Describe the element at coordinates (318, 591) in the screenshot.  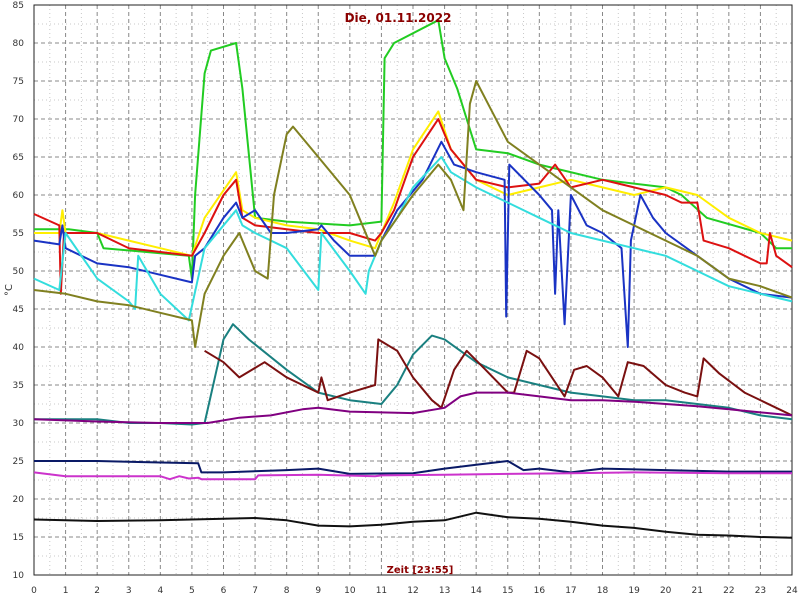
I see `x-tick-label: 9` at that location.